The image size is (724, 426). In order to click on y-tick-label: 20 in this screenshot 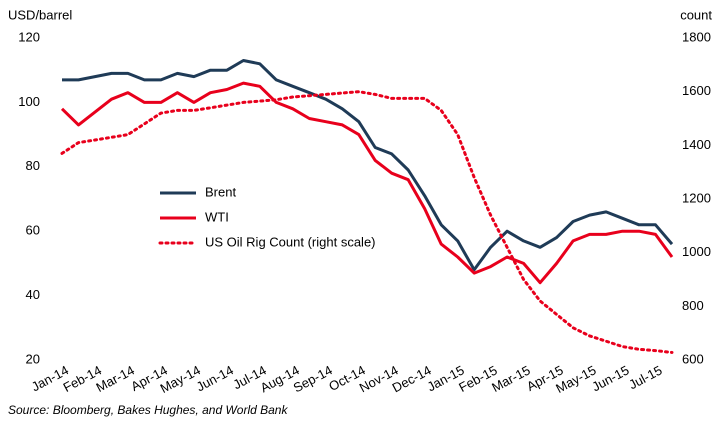, I will do `click(33, 358)`.